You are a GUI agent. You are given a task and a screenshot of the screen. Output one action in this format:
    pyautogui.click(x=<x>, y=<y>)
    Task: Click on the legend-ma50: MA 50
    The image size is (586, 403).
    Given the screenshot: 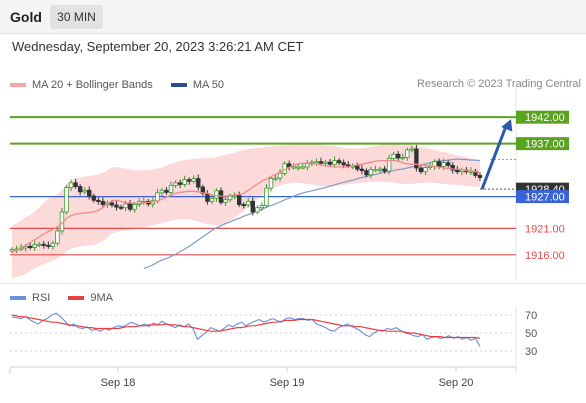 What is the action you would take?
    pyautogui.click(x=197, y=85)
    